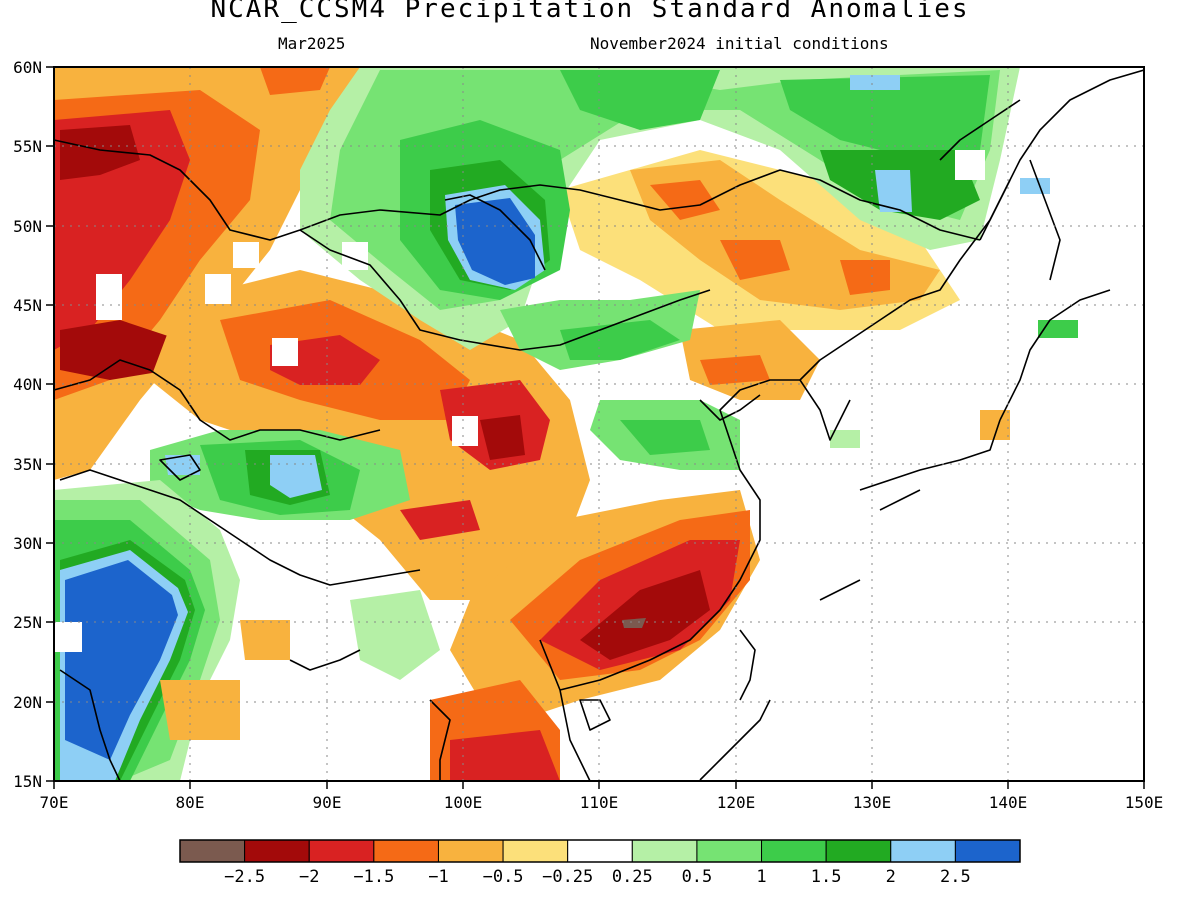  I want to click on y-tick-label: 45N, so click(27, 305).